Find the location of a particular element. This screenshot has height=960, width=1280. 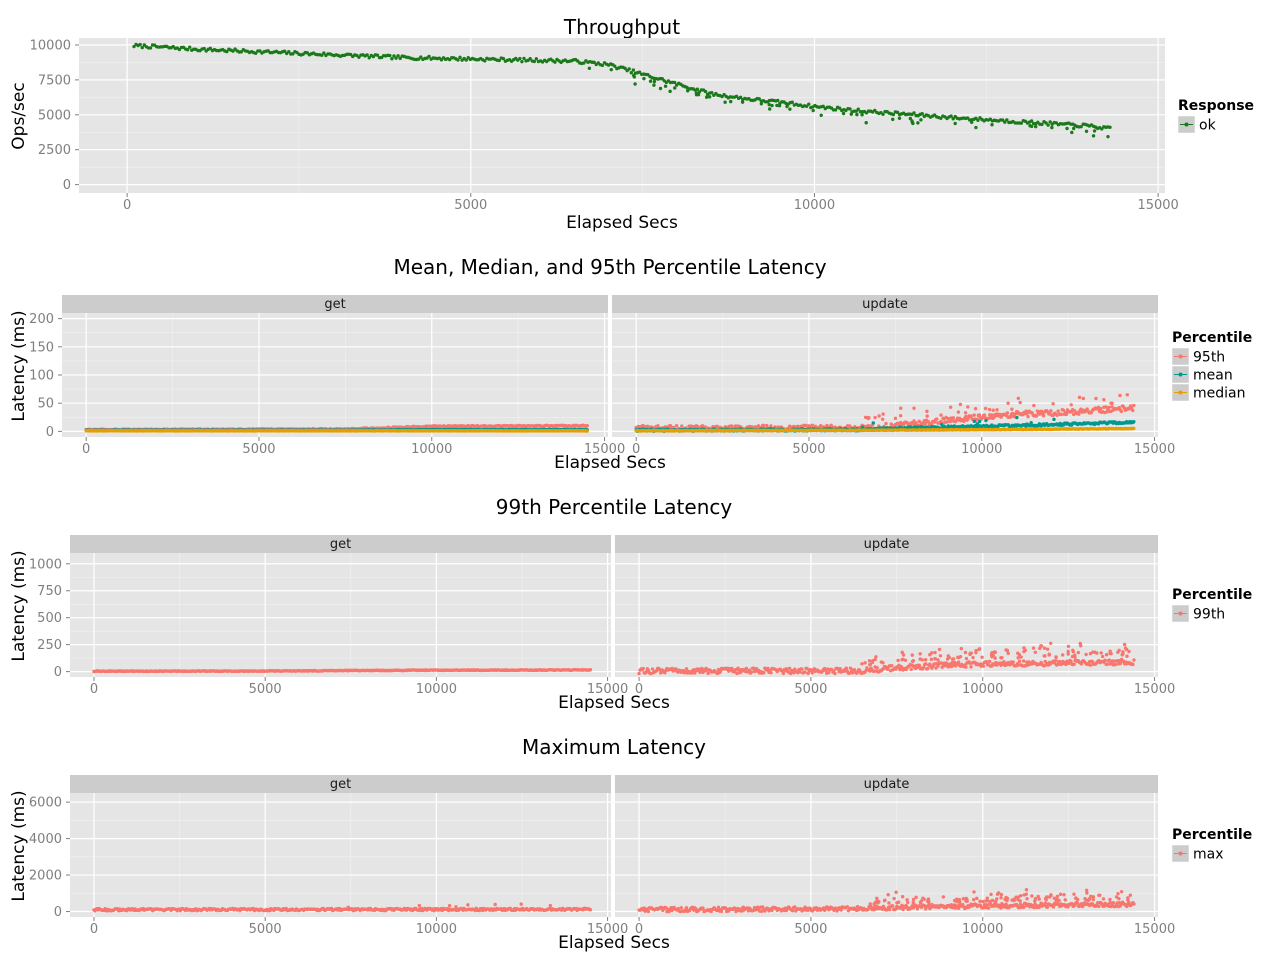

chart-title: Maximum Latency is located at coordinates (614, 747).